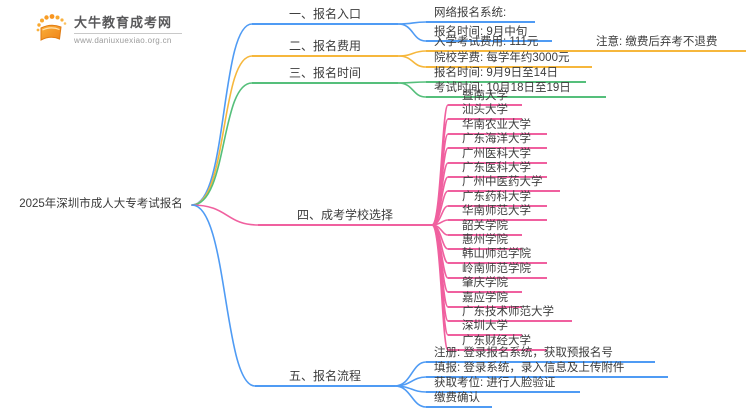 This screenshot has width=750, height=410. What do you see at coordinates (497, 198) in the screenshot?
I see `branch-schools-child: 广东药科大学` at bounding box center [497, 198].